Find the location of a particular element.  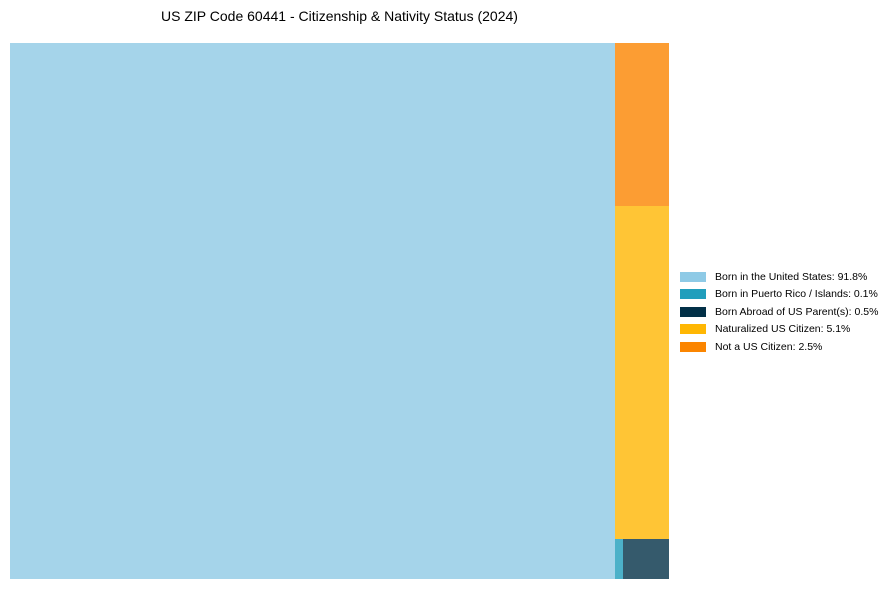

legend-label: Not a US Citizen: 2.5% is located at coordinates (769, 346).